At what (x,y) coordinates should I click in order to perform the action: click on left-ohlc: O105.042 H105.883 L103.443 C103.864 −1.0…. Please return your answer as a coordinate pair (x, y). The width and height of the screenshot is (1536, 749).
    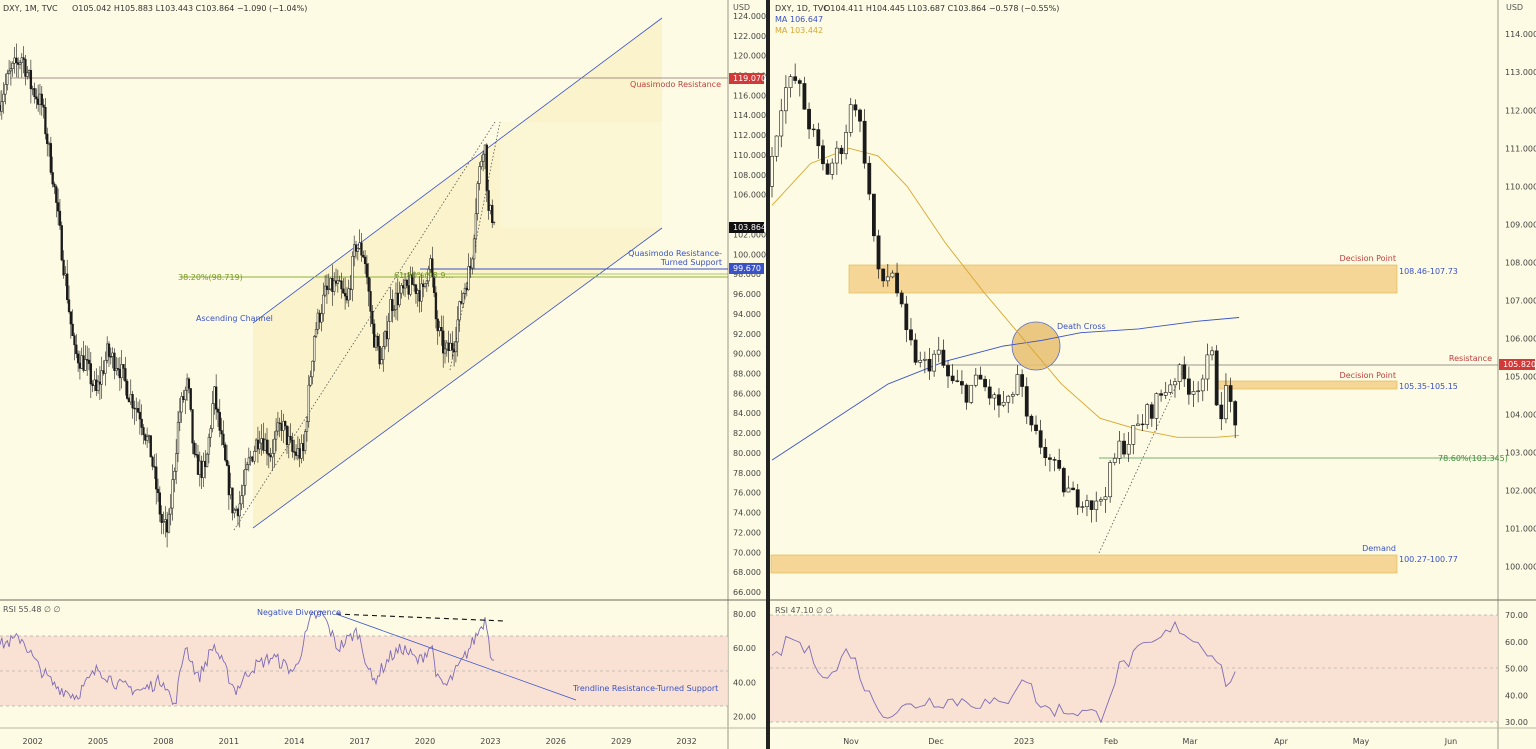
    Looking at the image, I should click on (189, 8).